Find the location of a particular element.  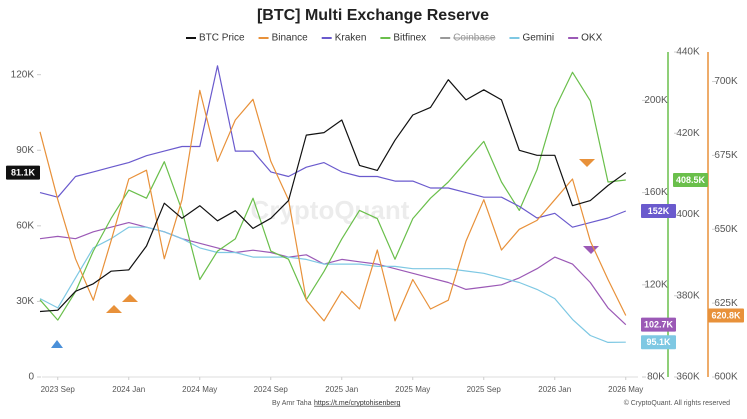

legend-label: Binance is located at coordinates (290, 38).